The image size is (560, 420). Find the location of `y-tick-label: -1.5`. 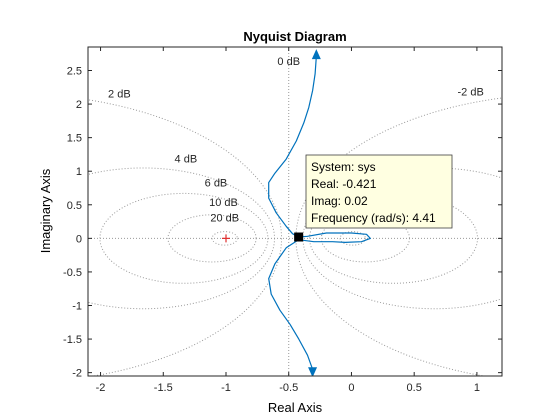

y-tick-label: -1.5 is located at coordinates (72, 340).